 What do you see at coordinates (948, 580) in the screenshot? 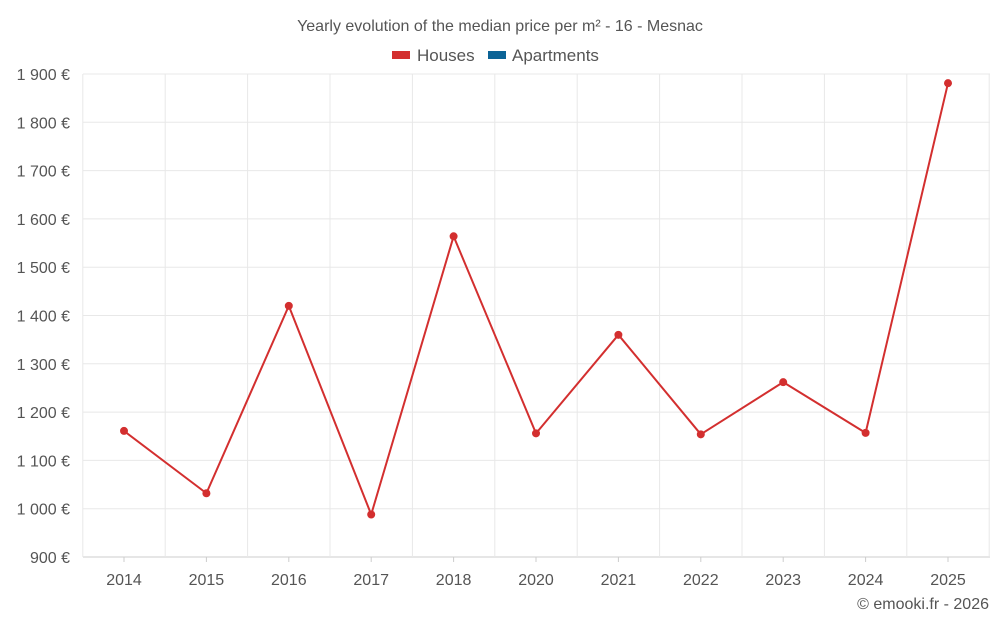
I see `x-tick-label: 2025` at bounding box center [948, 580].